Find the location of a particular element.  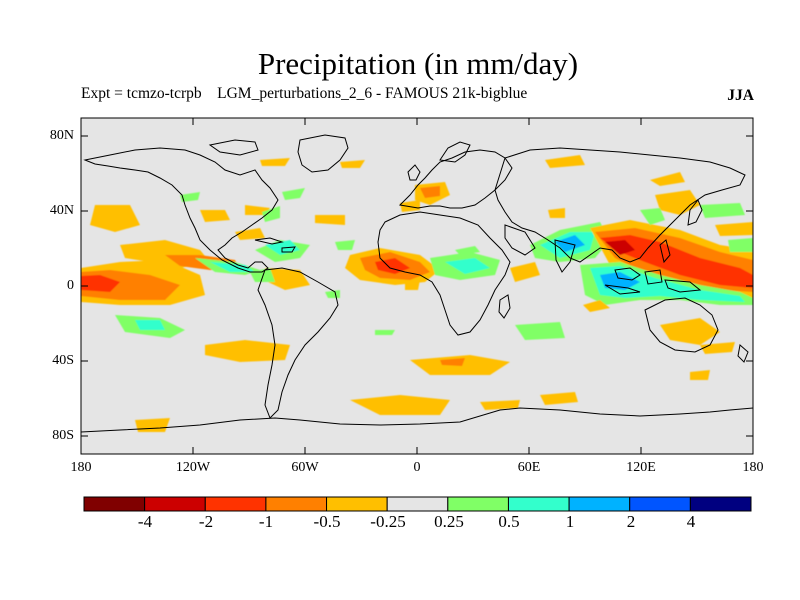

coastline-japan is located at coordinates (695, 212).